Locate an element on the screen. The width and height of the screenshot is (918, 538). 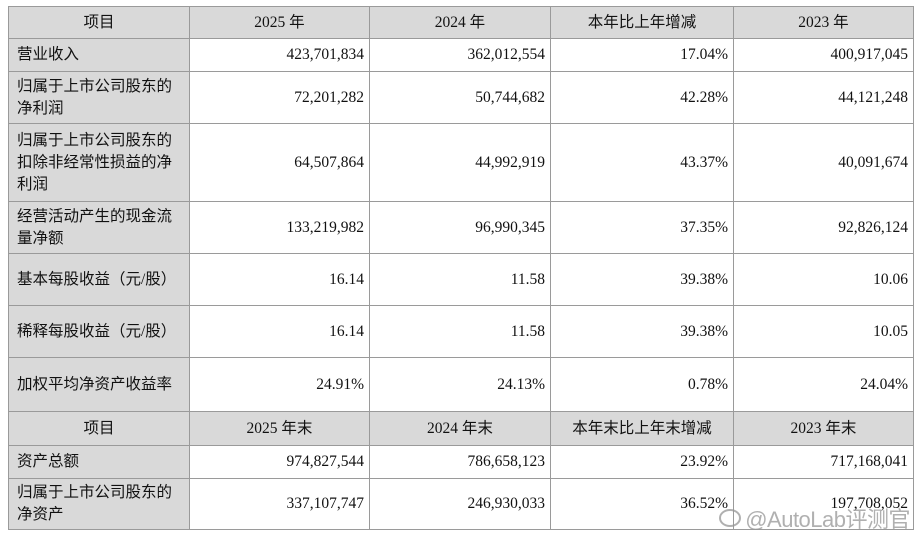
cell-value: 24.91% is located at coordinates (279, 384).